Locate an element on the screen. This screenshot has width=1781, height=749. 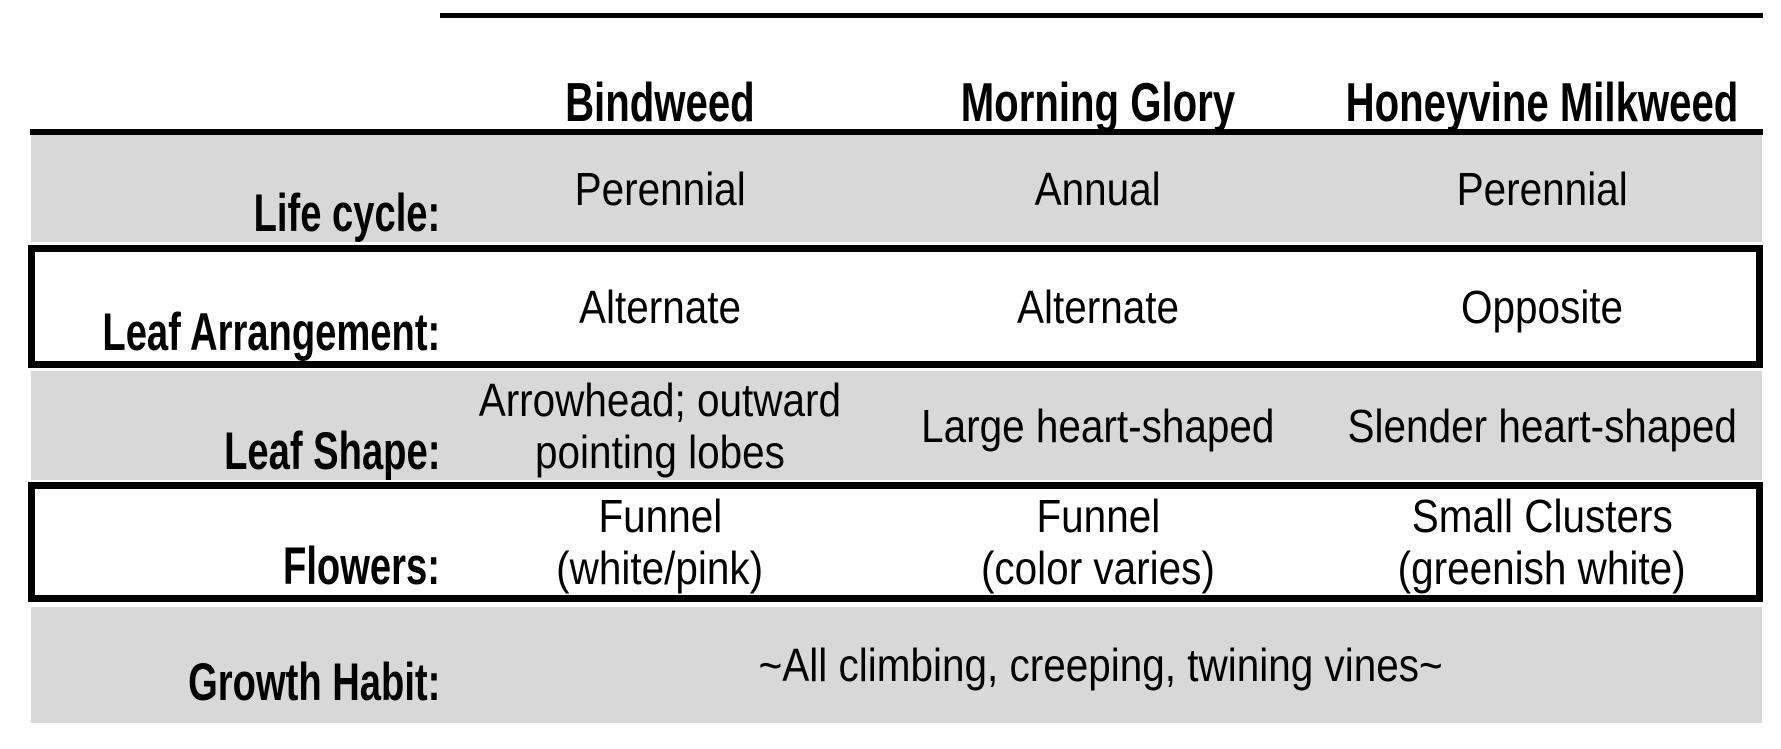
column-header-honeyvine-milkweed: Honeyvine Milkweed is located at coordinates (1542, 100).